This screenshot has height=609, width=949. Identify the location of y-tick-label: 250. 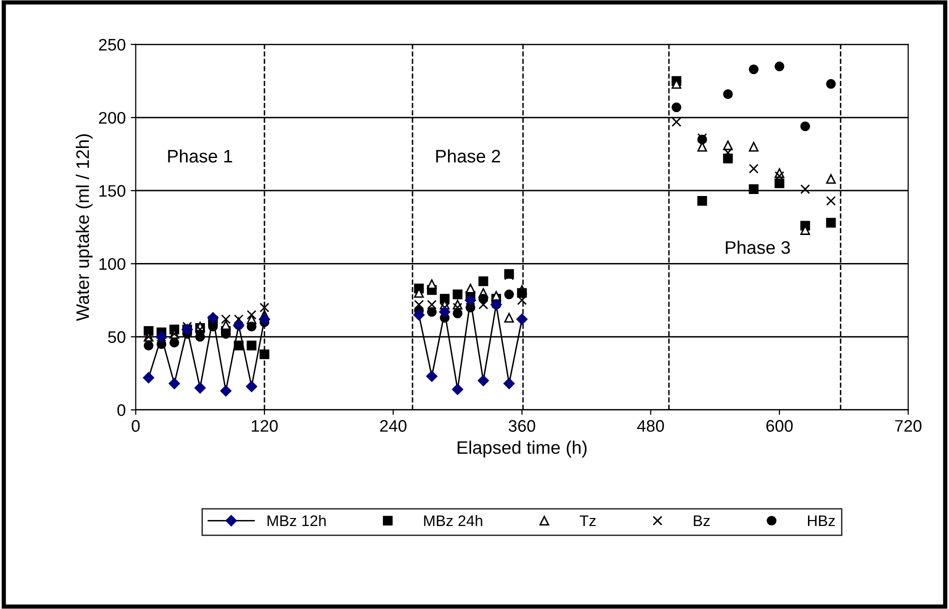
(112, 44).